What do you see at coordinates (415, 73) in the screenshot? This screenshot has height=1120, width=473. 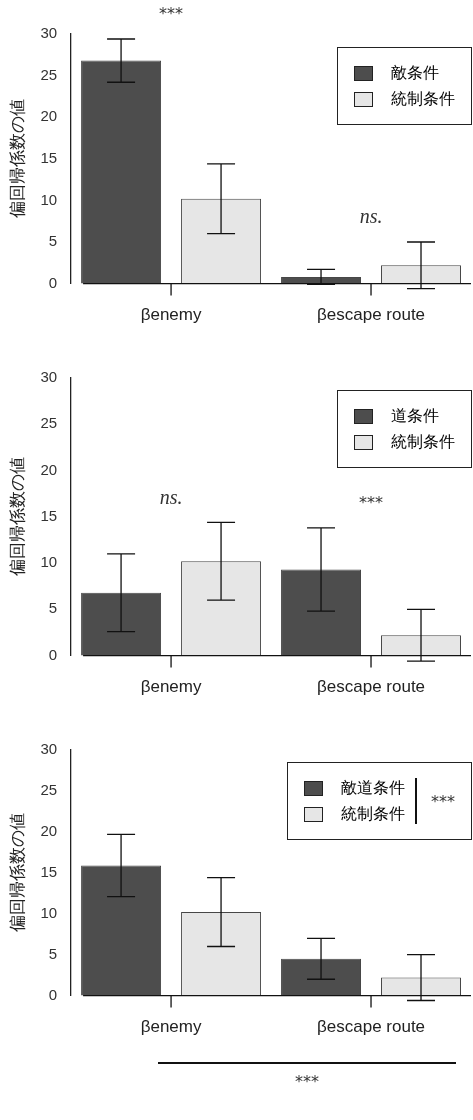 I see `legend-label: 敵条件` at bounding box center [415, 73].